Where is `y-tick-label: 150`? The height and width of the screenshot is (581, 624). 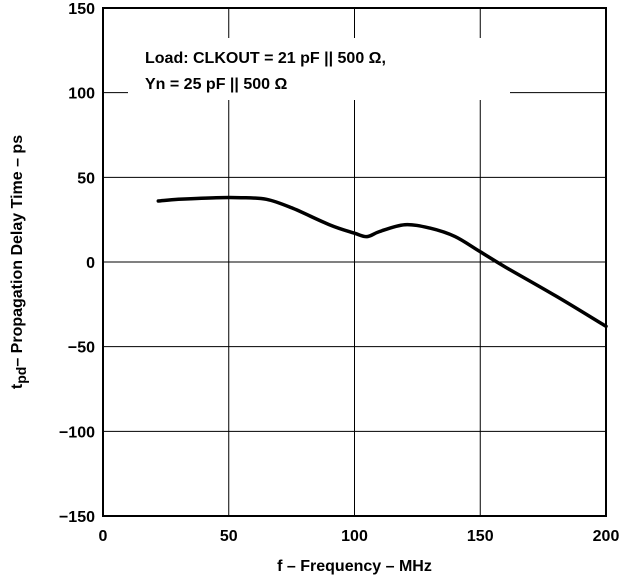 y-tick-label: 150 is located at coordinates (81, 9).